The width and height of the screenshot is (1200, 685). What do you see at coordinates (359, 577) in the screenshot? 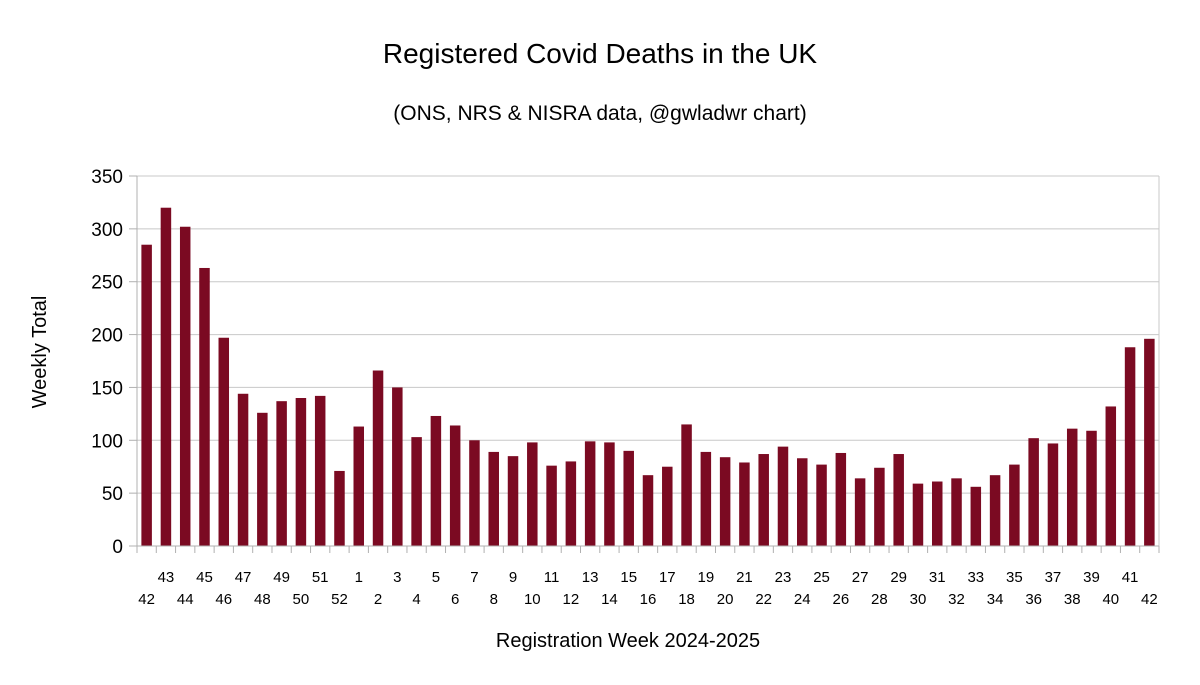
I see `x-tick-label: 1` at bounding box center [359, 577].